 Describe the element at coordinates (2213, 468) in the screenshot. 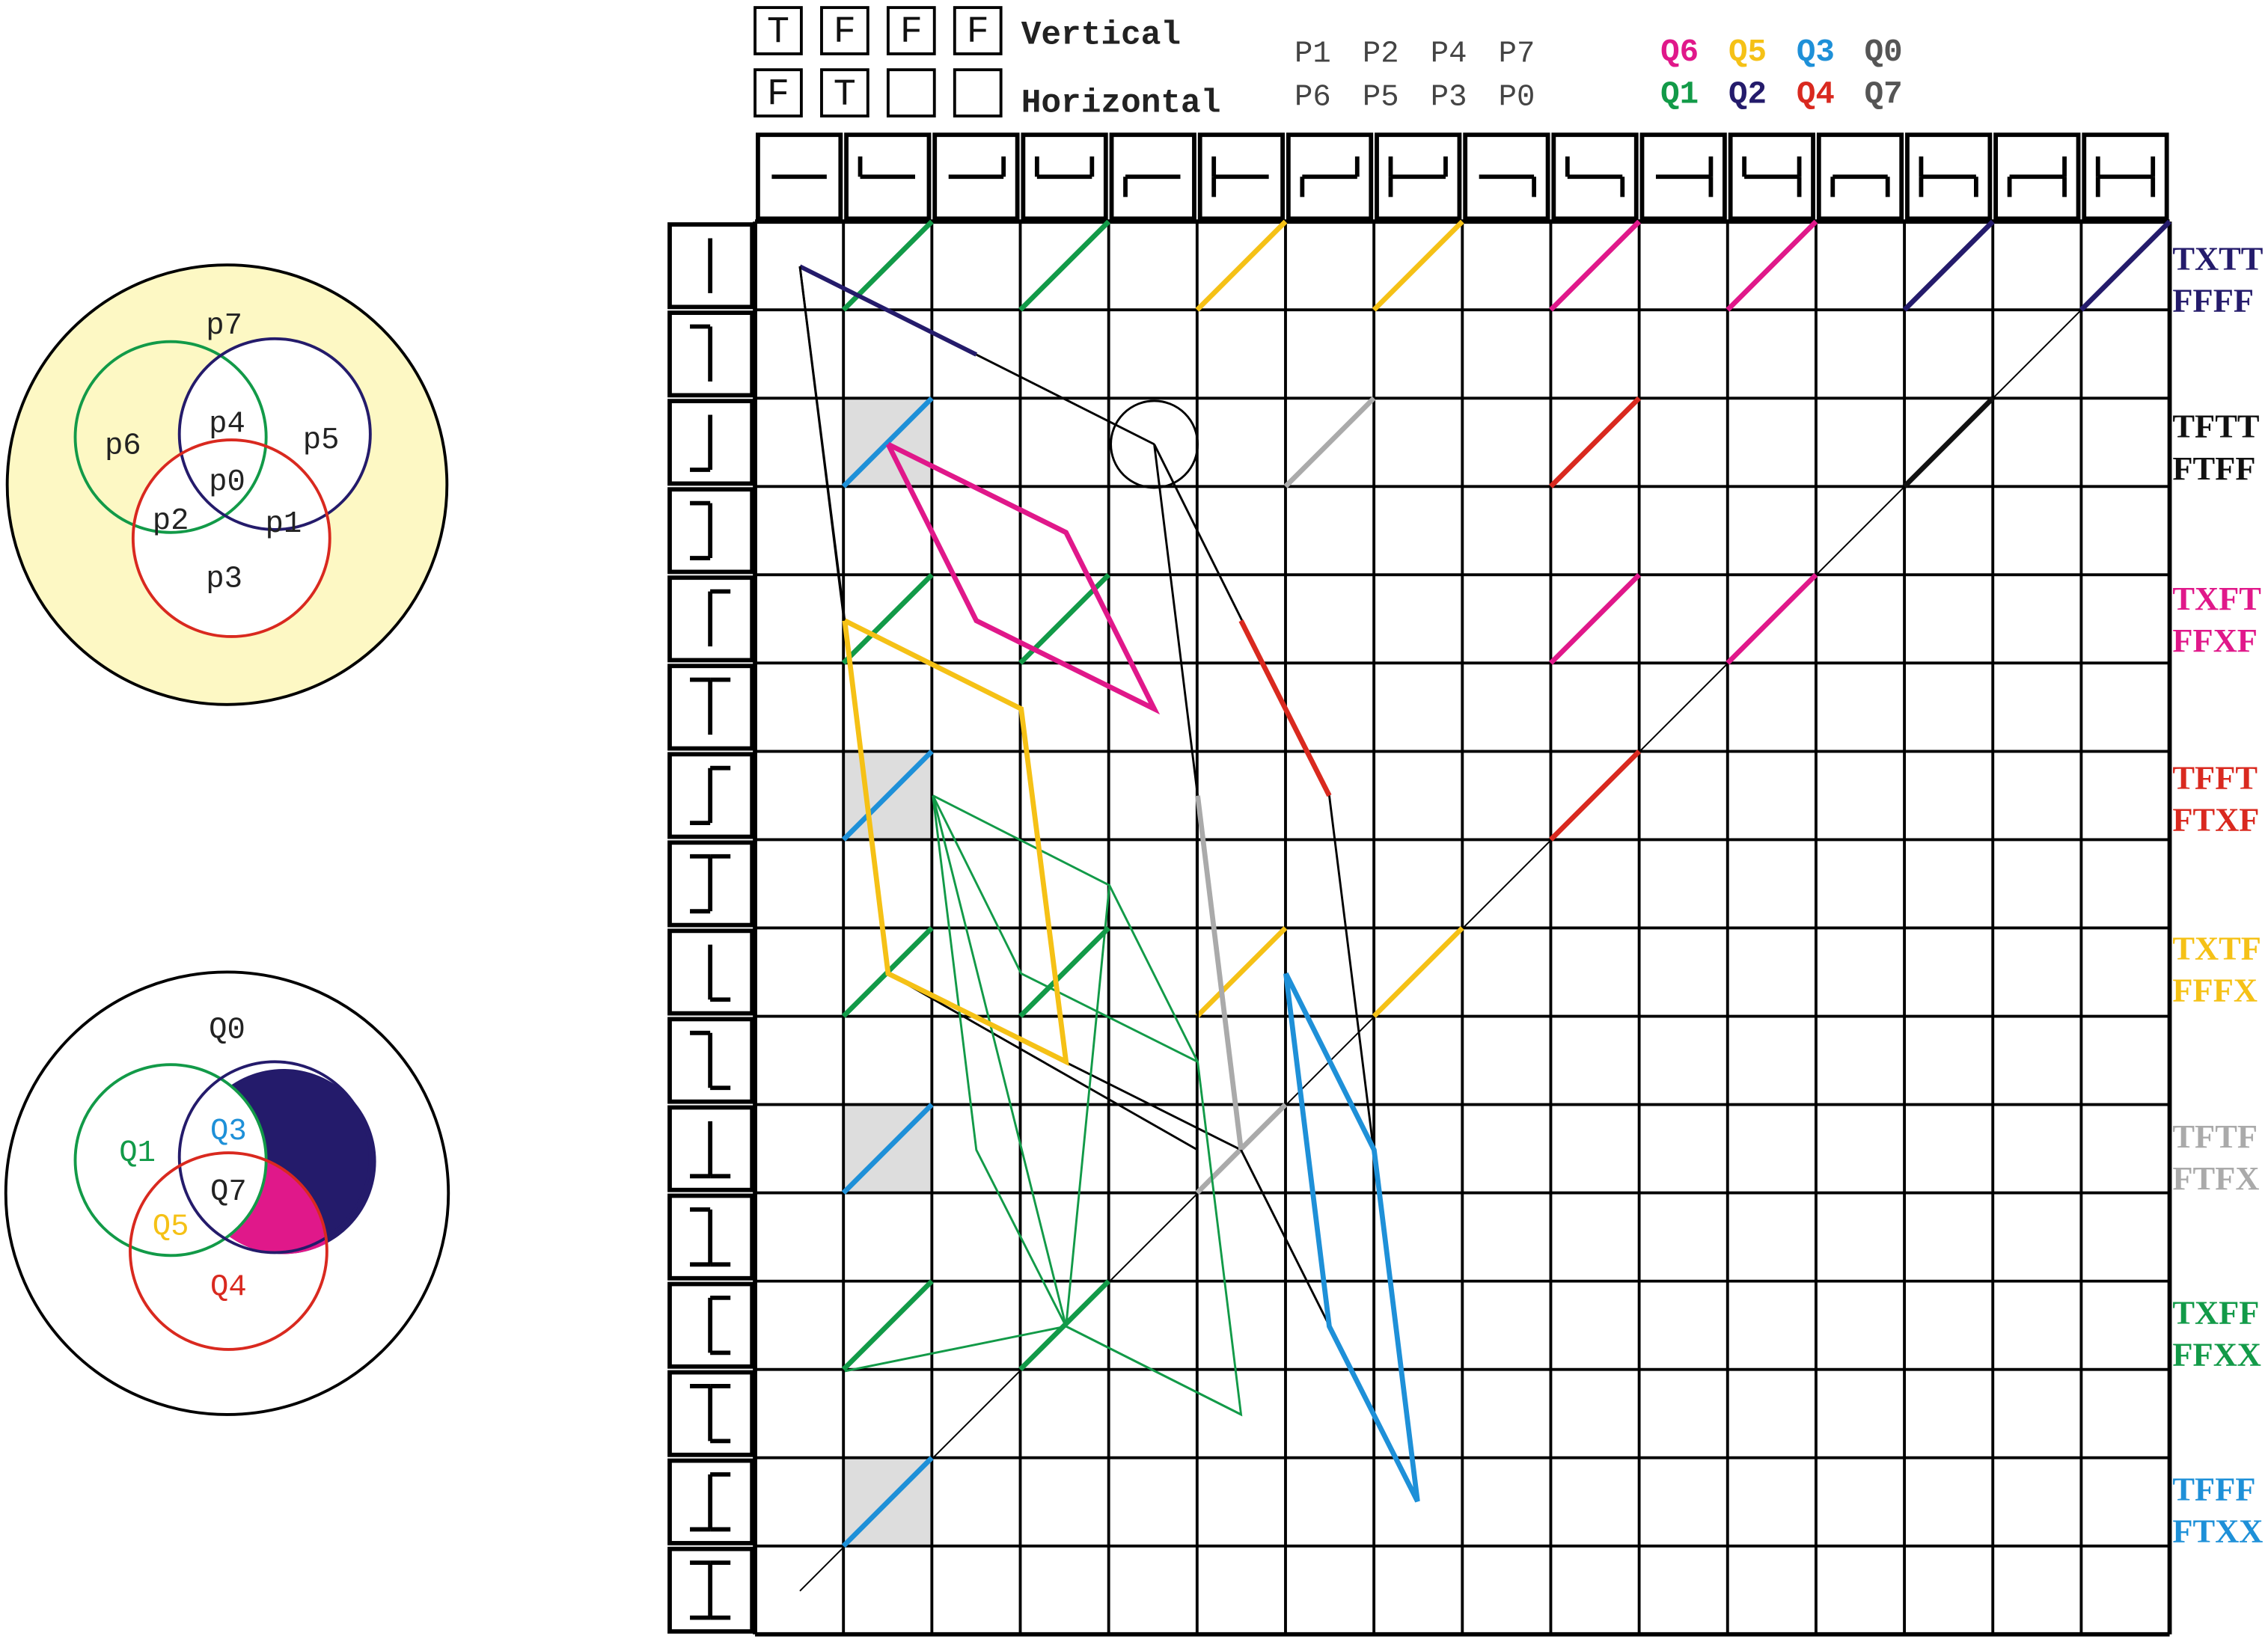

I see `row-label: FTFF` at that location.